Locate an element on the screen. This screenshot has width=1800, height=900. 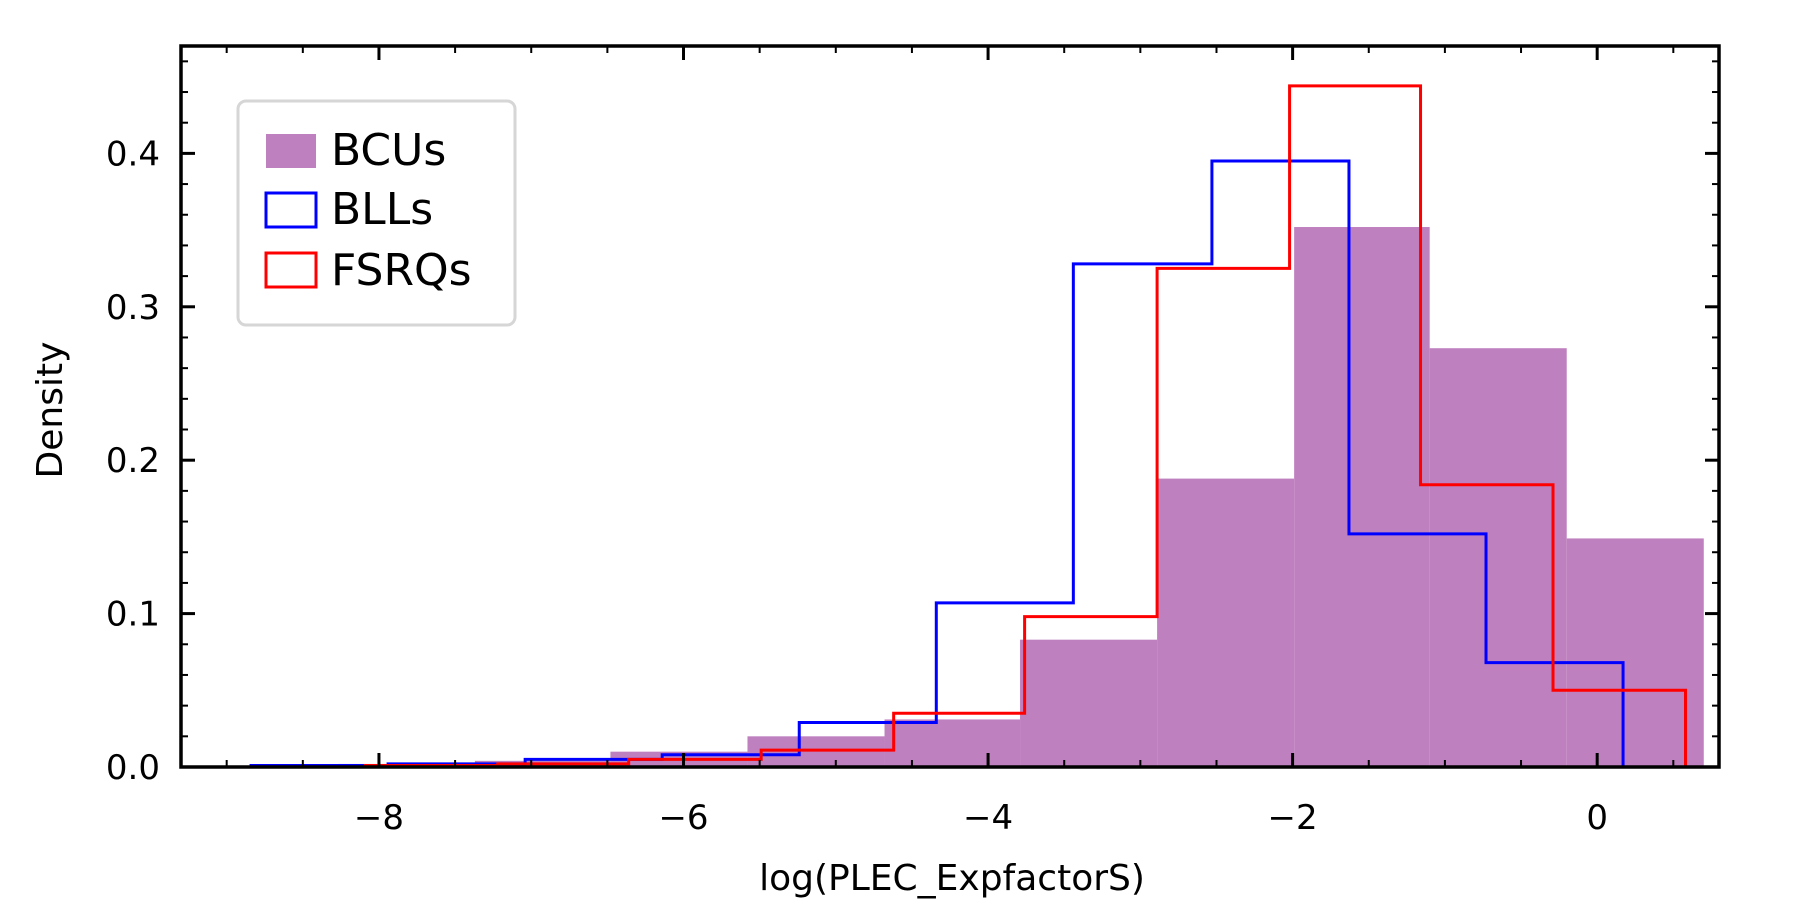
y-tick-label: 0.4 is located at coordinates (133, 154).